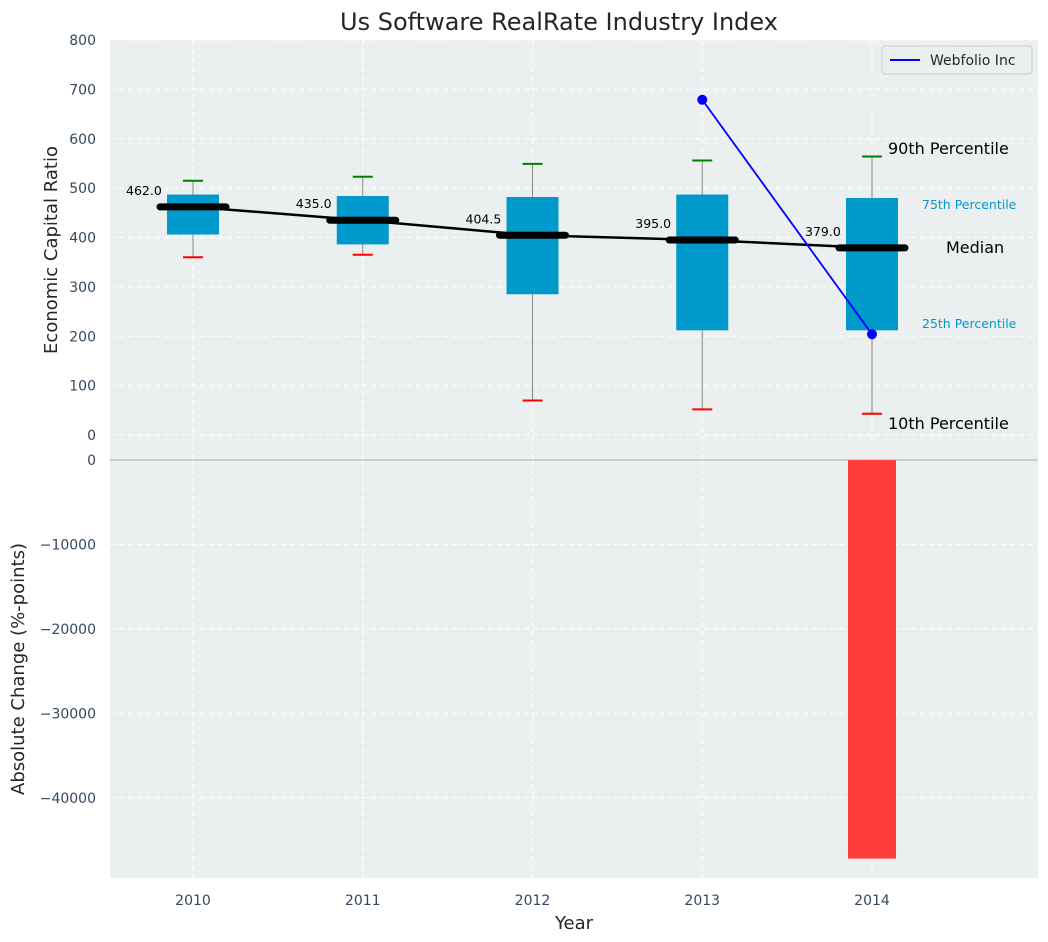 The image size is (1048, 942). I want to click on bottom-y-axis-label: Absolute Change (%-points), so click(18, 669).